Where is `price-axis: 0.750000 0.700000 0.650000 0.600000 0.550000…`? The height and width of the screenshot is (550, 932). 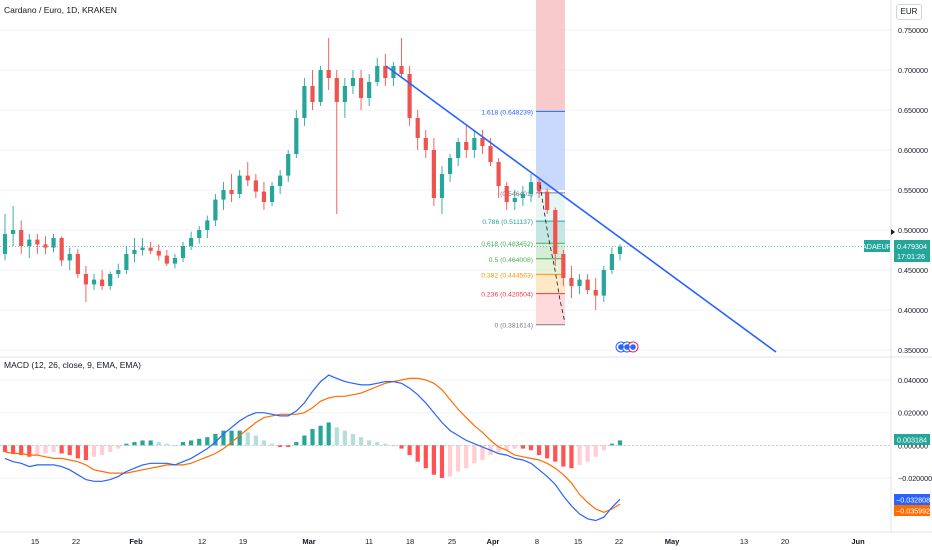 price-axis: 0.750000 0.700000 0.650000 0.600000 0.550000… is located at coordinates (913, 190).